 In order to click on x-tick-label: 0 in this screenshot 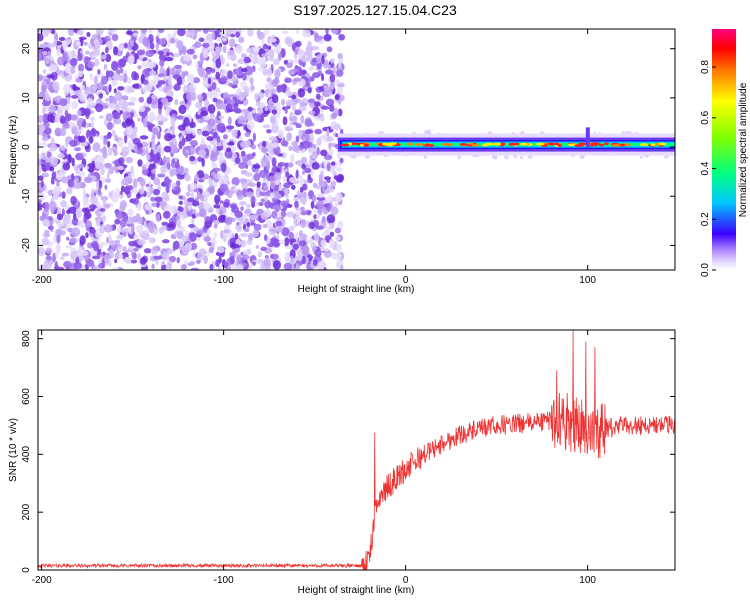, I will do `click(406, 580)`.